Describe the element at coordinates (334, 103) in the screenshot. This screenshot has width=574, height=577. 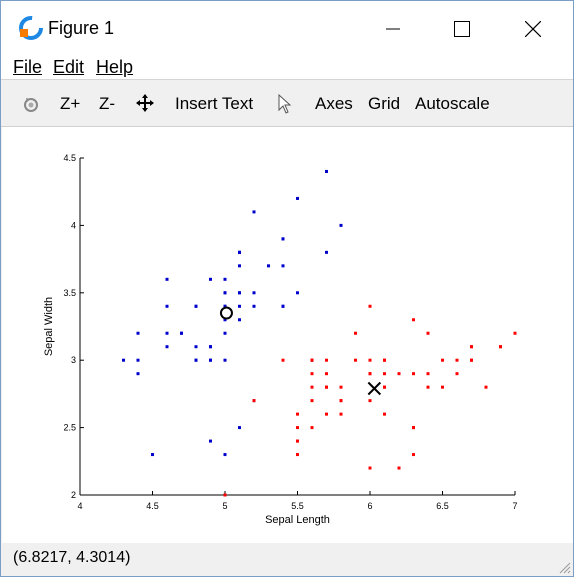
I see `axes-button: Axes` at that location.